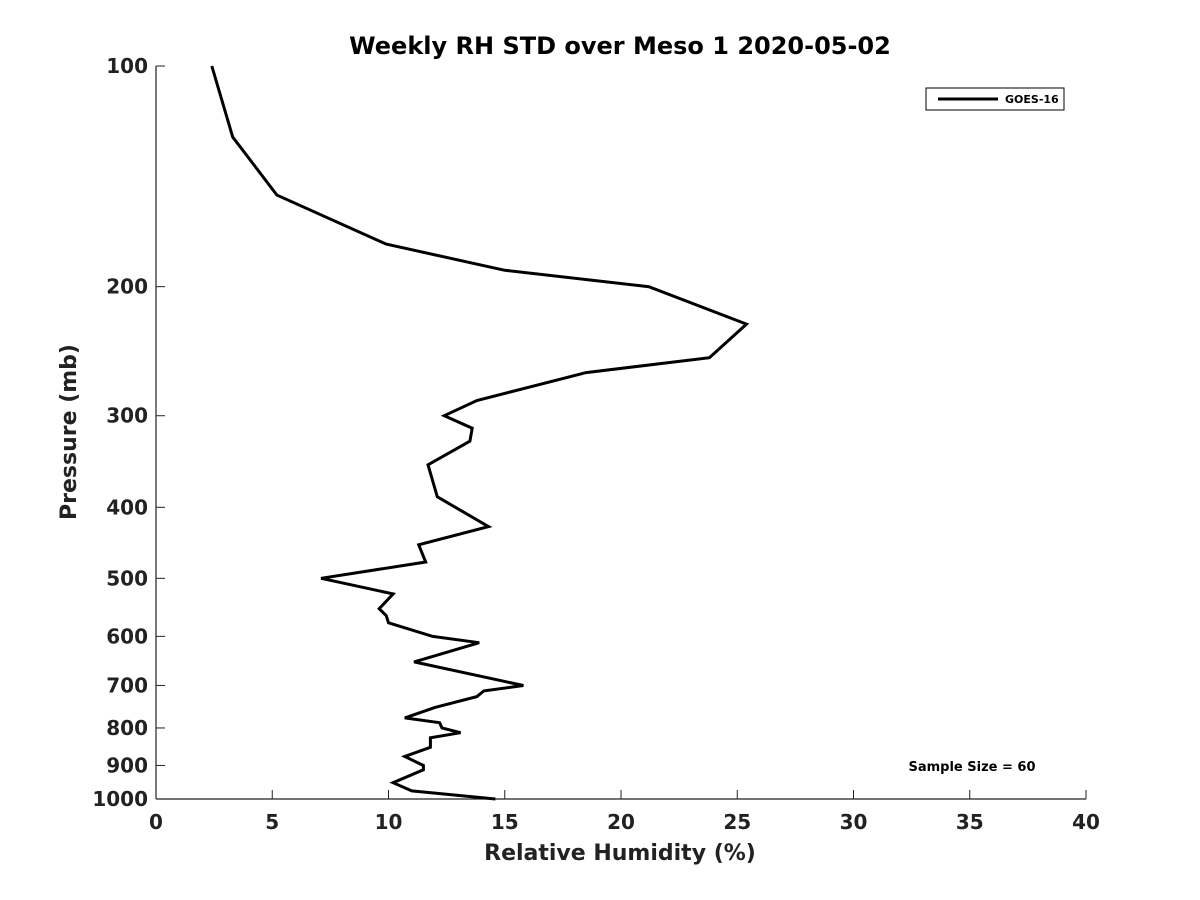  What do you see at coordinates (127, 507) in the screenshot?
I see `y-tick-label: 400` at bounding box center [127, 507].